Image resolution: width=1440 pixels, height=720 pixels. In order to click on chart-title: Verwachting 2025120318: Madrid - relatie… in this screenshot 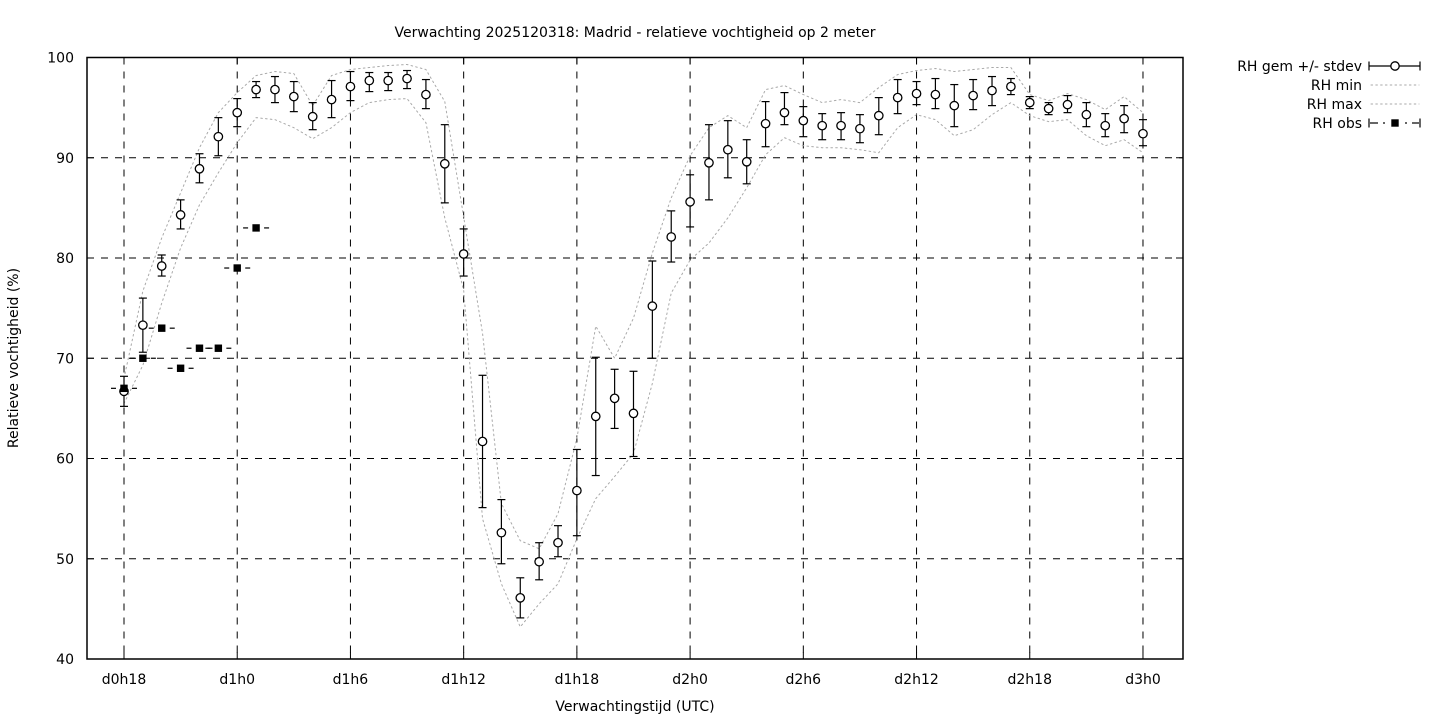, I will do `click(635, 33)`.